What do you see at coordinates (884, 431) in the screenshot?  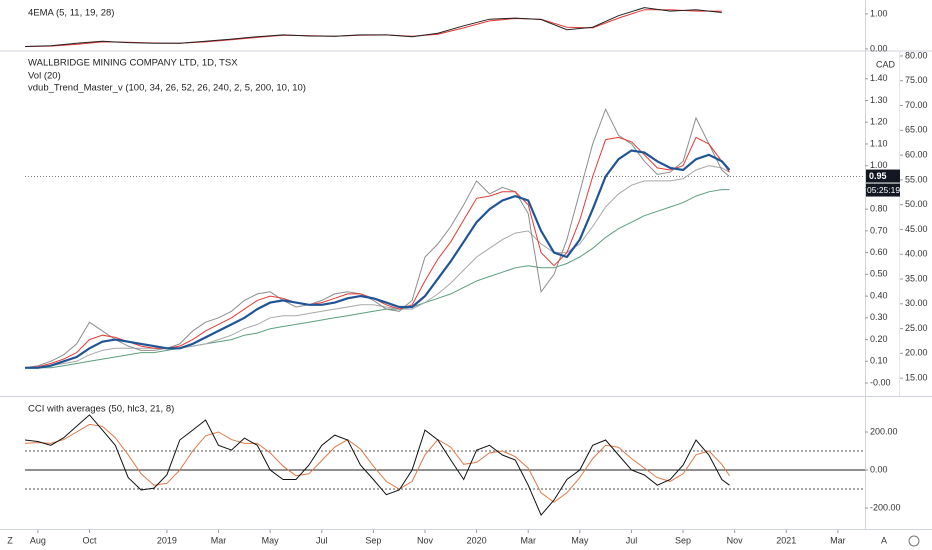 I see `y-tick-label: 200.00` at bounding box center [884, 431].